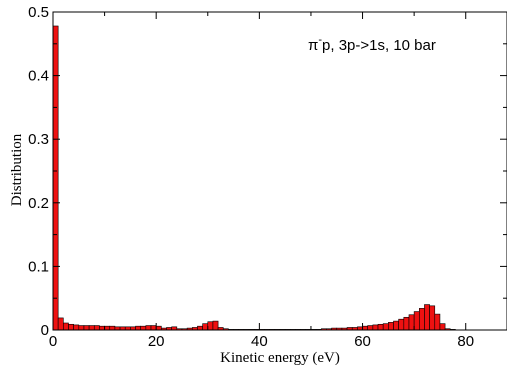 The width and height of the screenshot is (507, 371). What do you see at coordinates (53, 341) in the screenshot?
I see `x-tick-label: 0` at bounding box center [53, 341].